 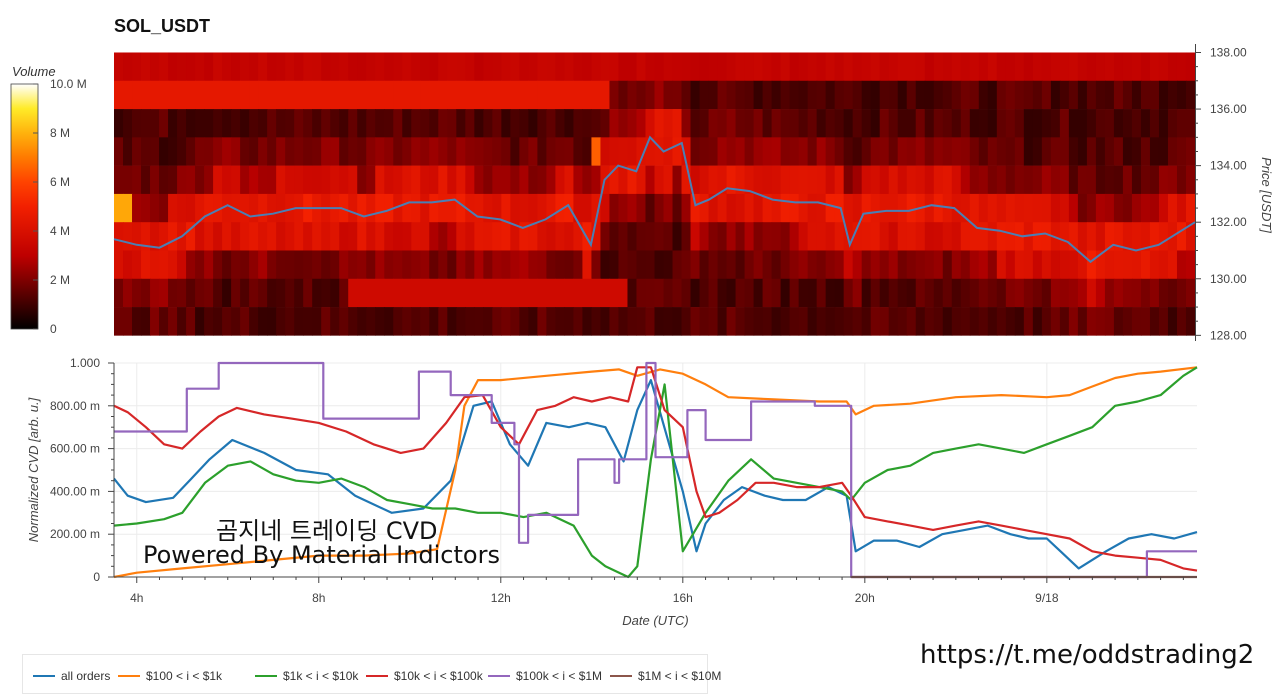 I want to click on legend-item: $1k < i < $10k, so click(x=306, y=676).